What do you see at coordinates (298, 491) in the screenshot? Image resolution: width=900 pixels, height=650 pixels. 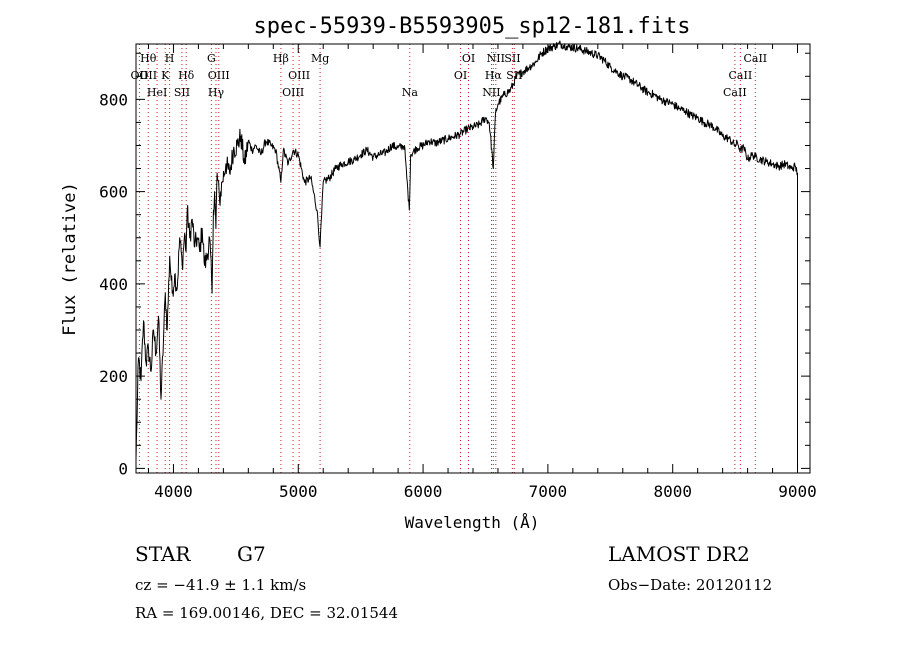 I see `x-tick-label: 5000` at bounding box center [298, 491].